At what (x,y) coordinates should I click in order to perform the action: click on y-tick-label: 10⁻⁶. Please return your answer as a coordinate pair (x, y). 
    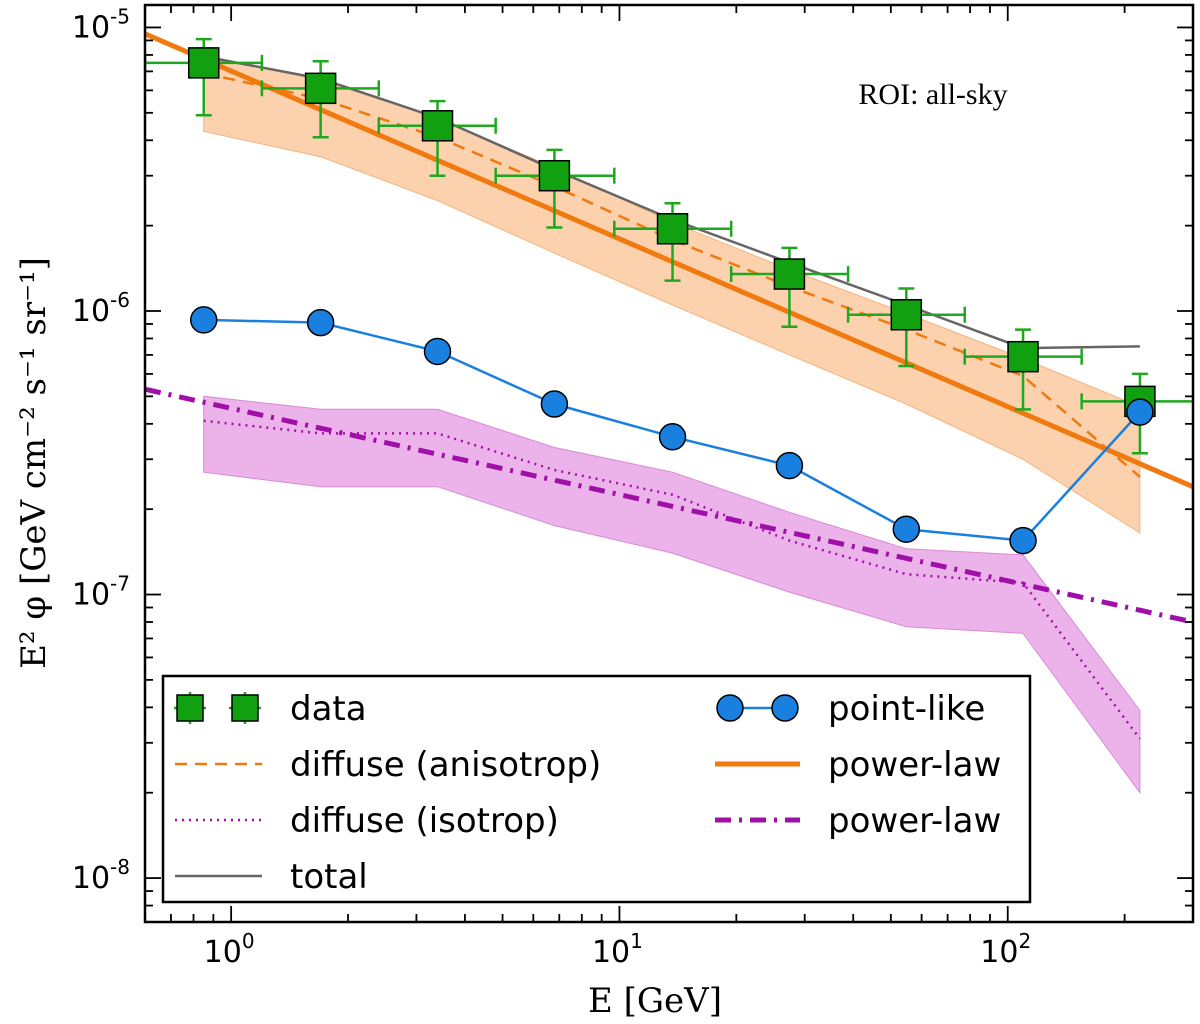
    Looking at the image, I should click on (101, 308).